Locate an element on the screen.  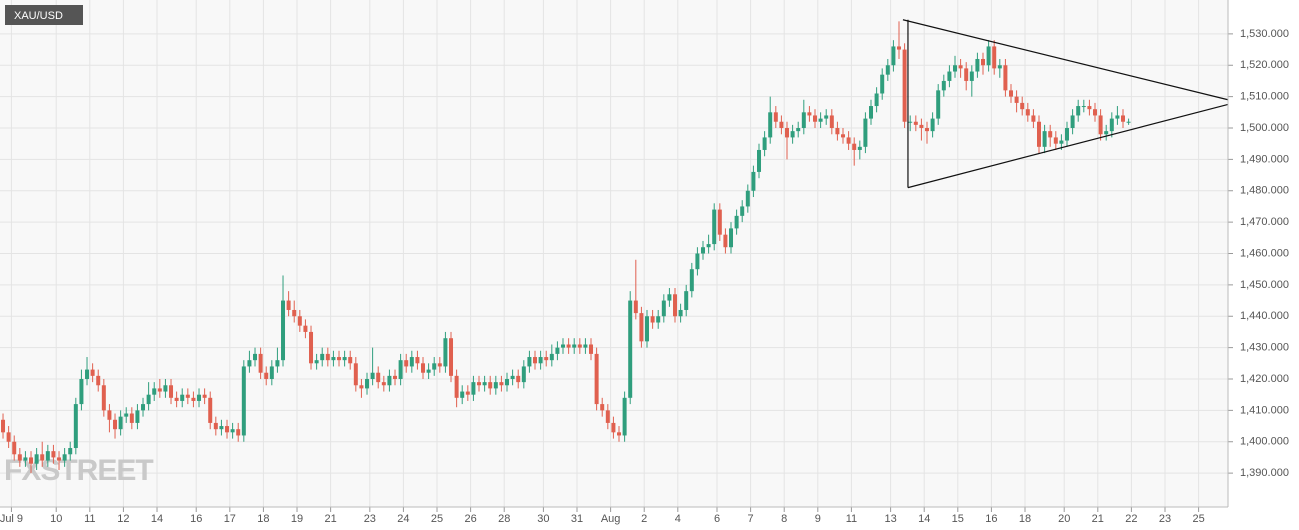
y-tick-label: 1,490.000 is located at coordinates (1264, 159).